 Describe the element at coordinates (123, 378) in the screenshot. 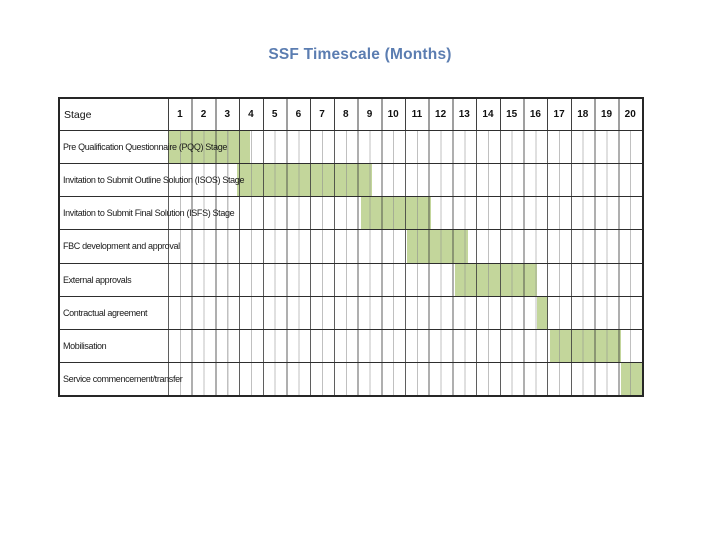

I see `stage-label: Service commencement/transfer` at that location.